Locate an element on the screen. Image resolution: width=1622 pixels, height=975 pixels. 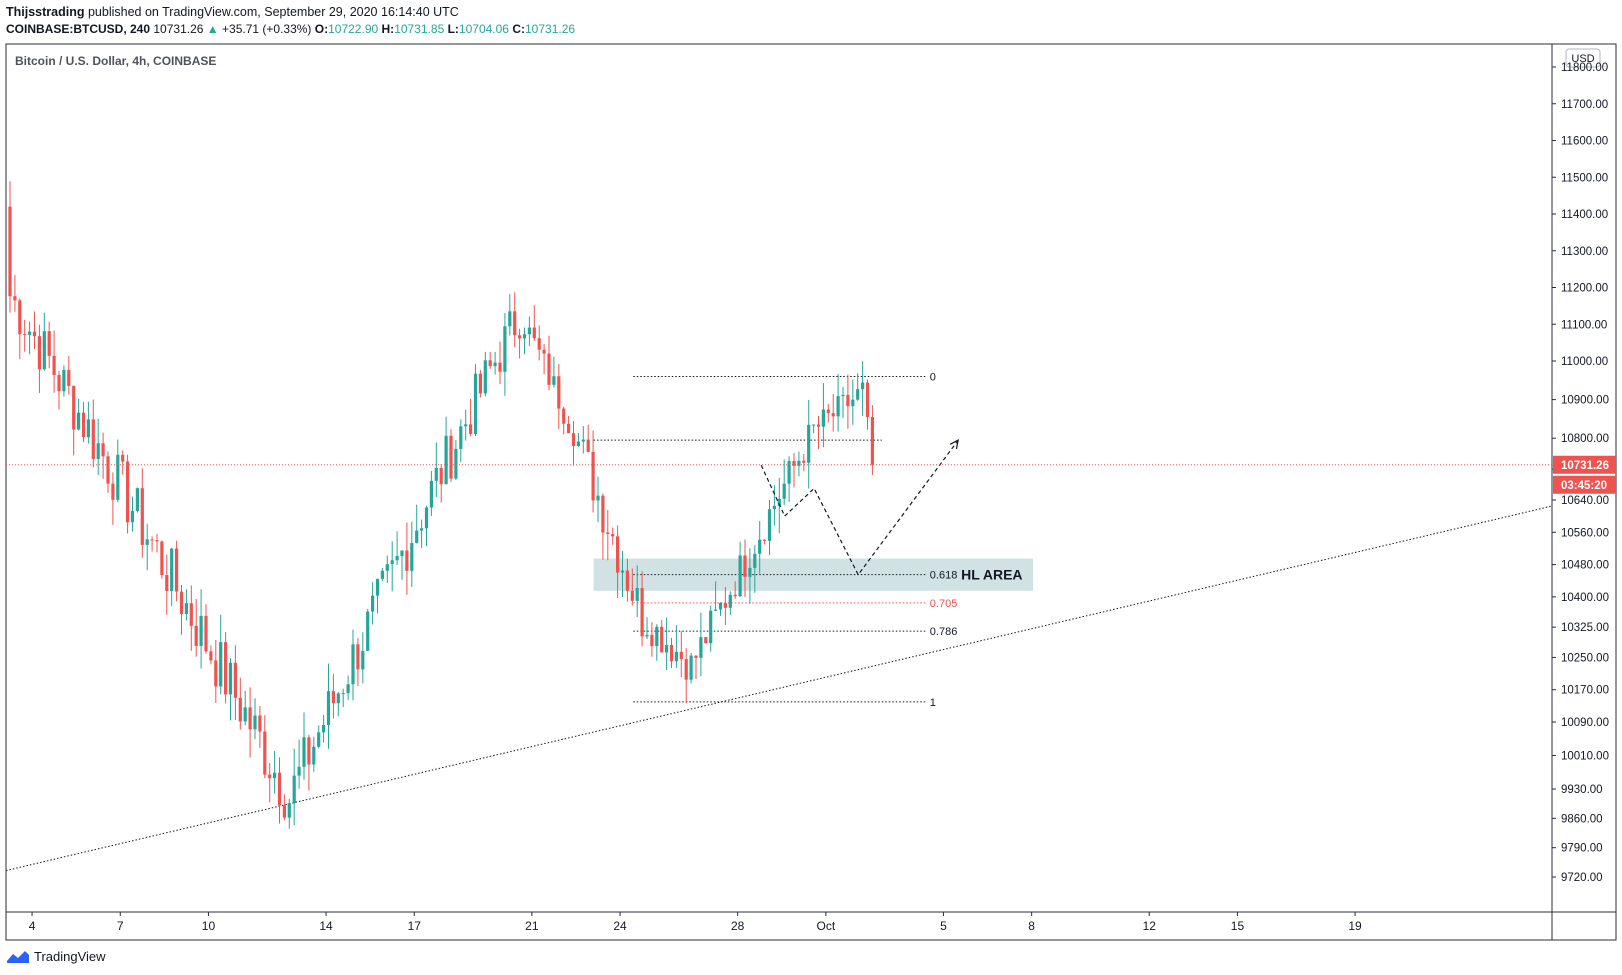
footer: TradingView is located at coordinates (56, 956).